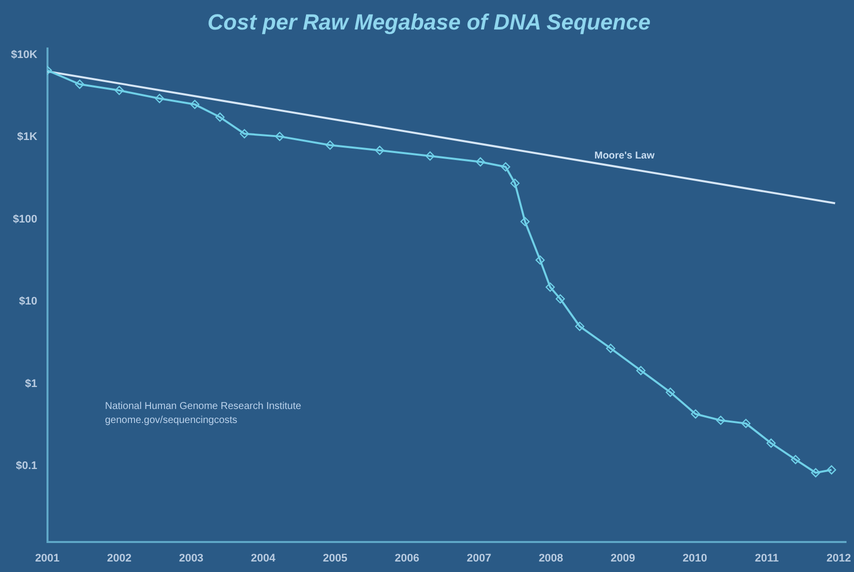 This screenshot has height=572, width=854. I want to click on y-tick-label: $1, so click(31, 384).